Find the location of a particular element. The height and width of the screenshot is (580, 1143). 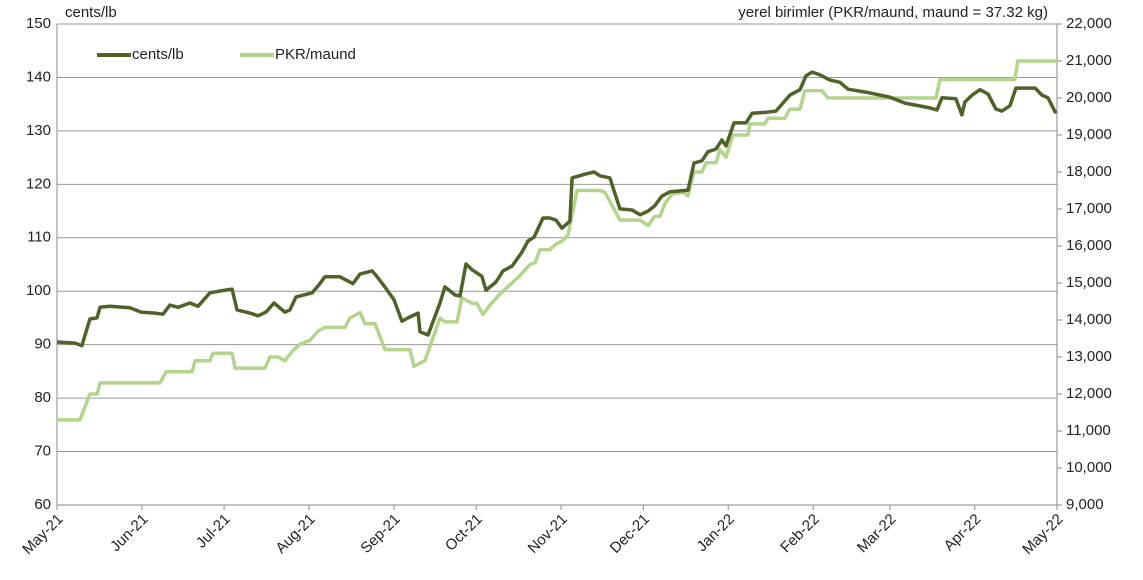

x-tick-label: Jan-22 is located at coordinates (715, 533).